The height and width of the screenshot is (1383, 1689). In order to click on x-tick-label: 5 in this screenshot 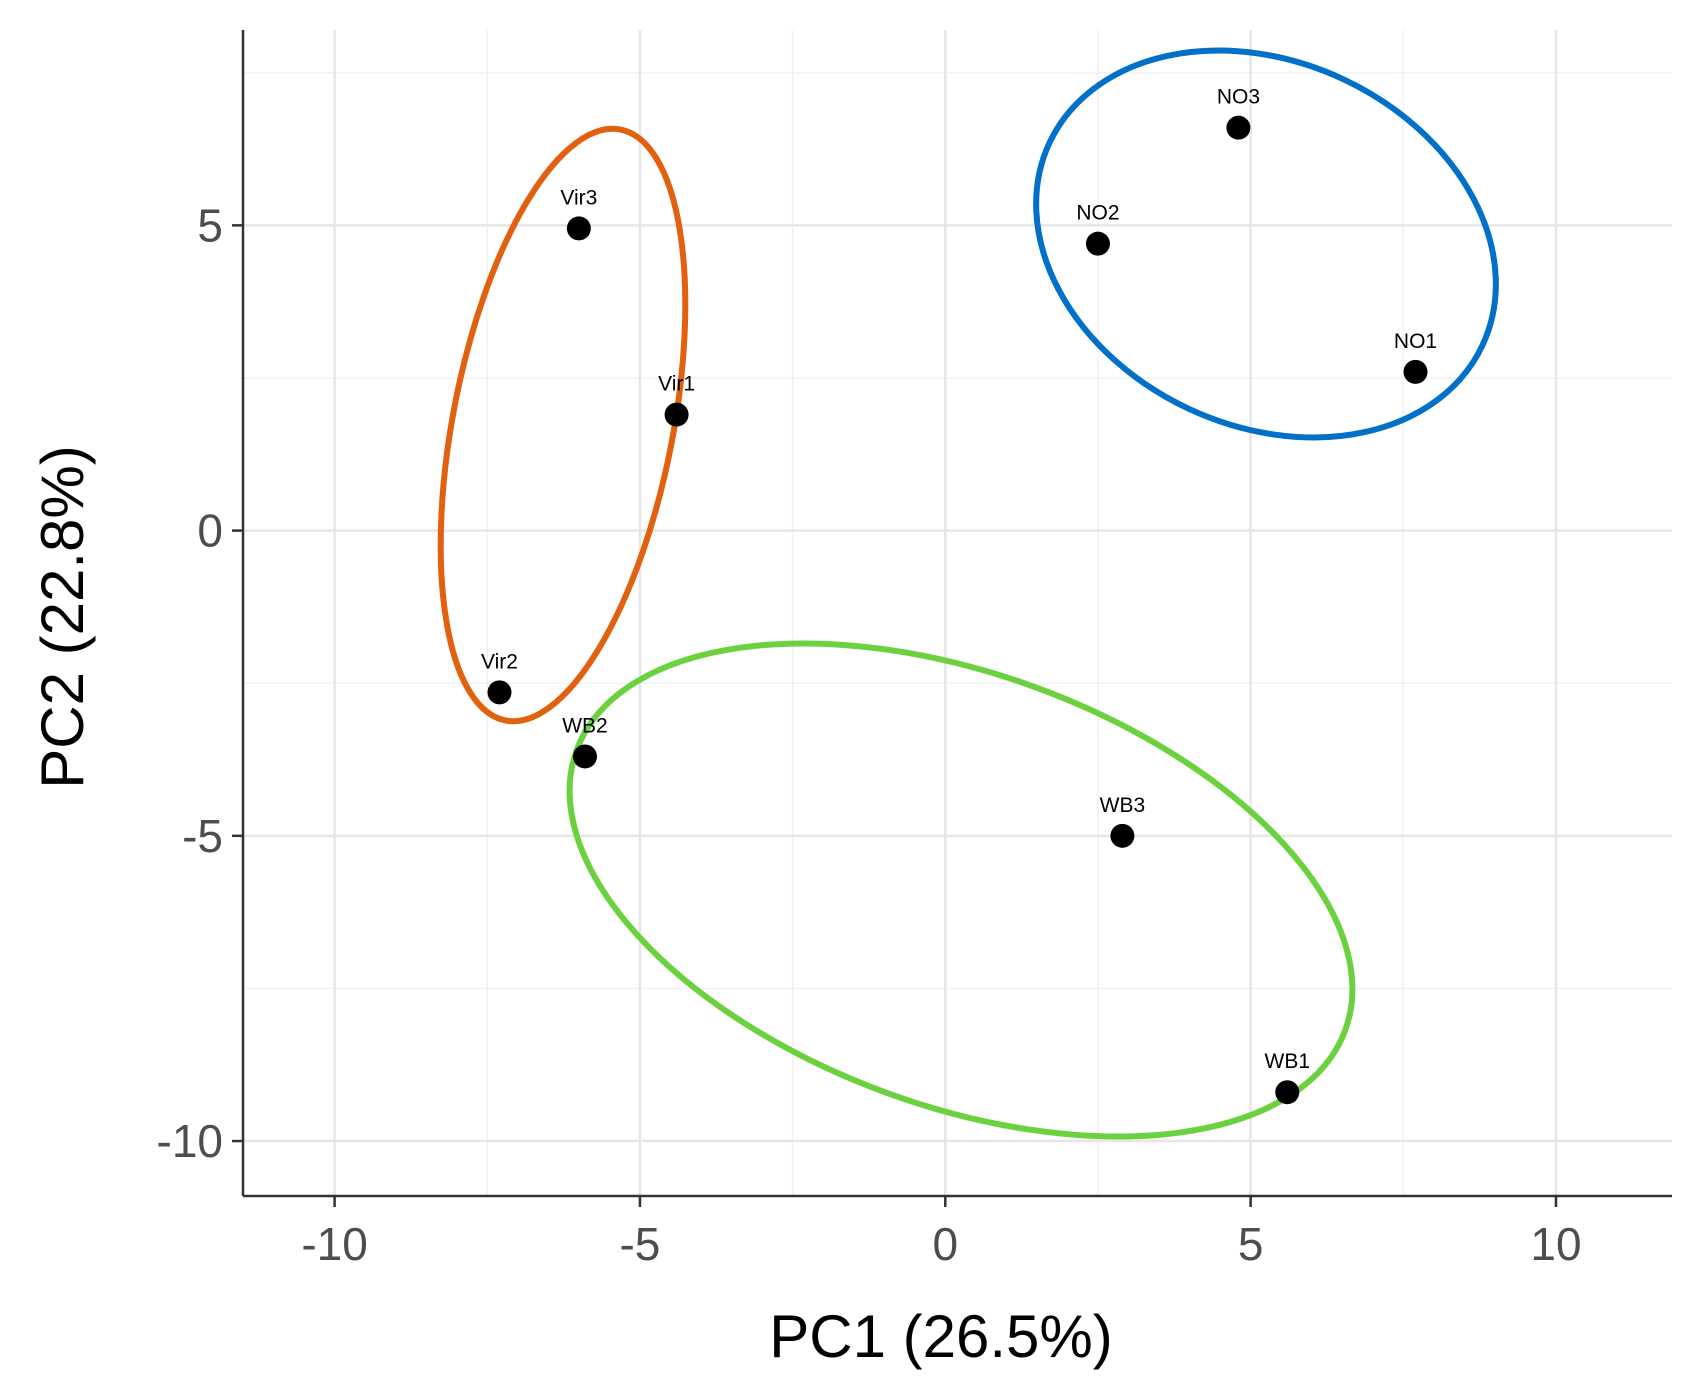, I will do `click(1251, 1244)`.